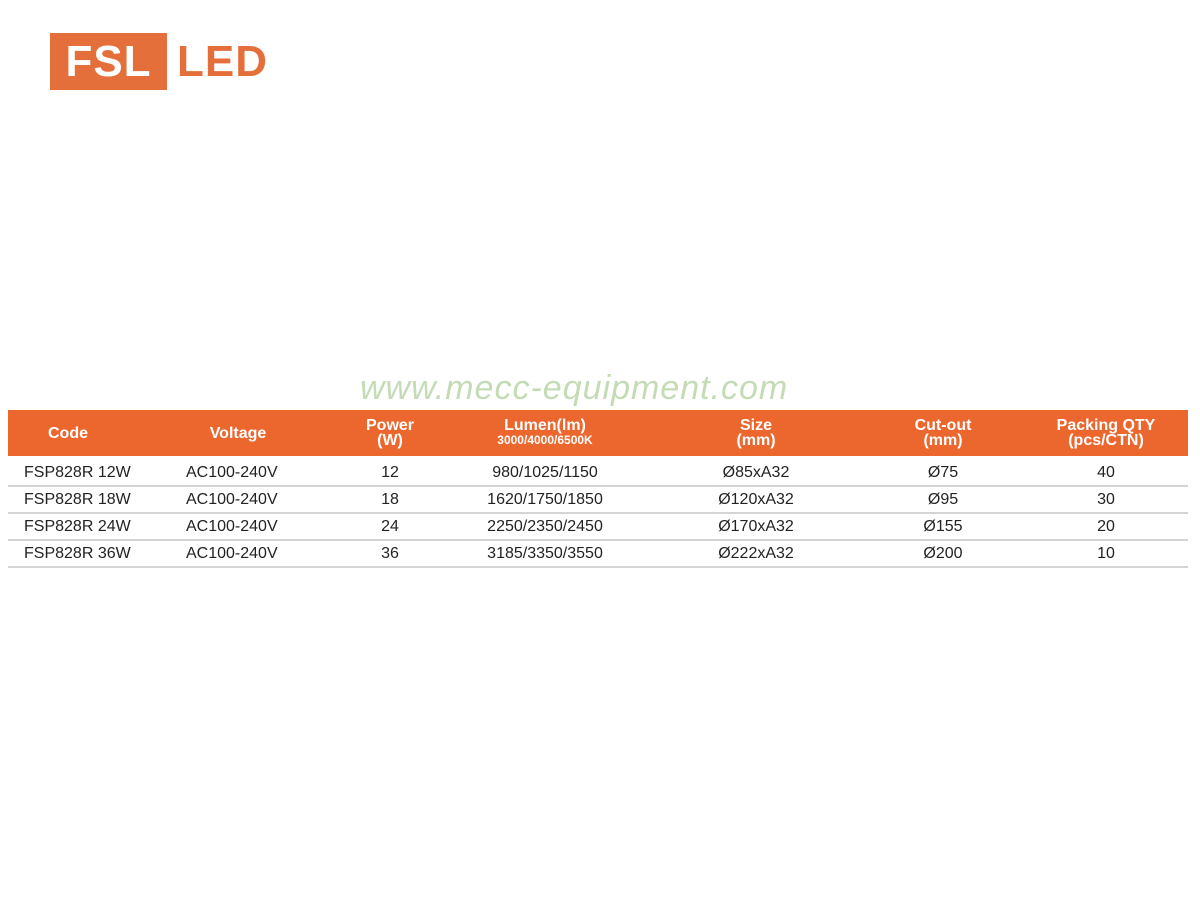  What do you see at coordinates (1106, 553) in the screenshot?
I see `cell-packing: 10` at bounding box center [1106, 553].